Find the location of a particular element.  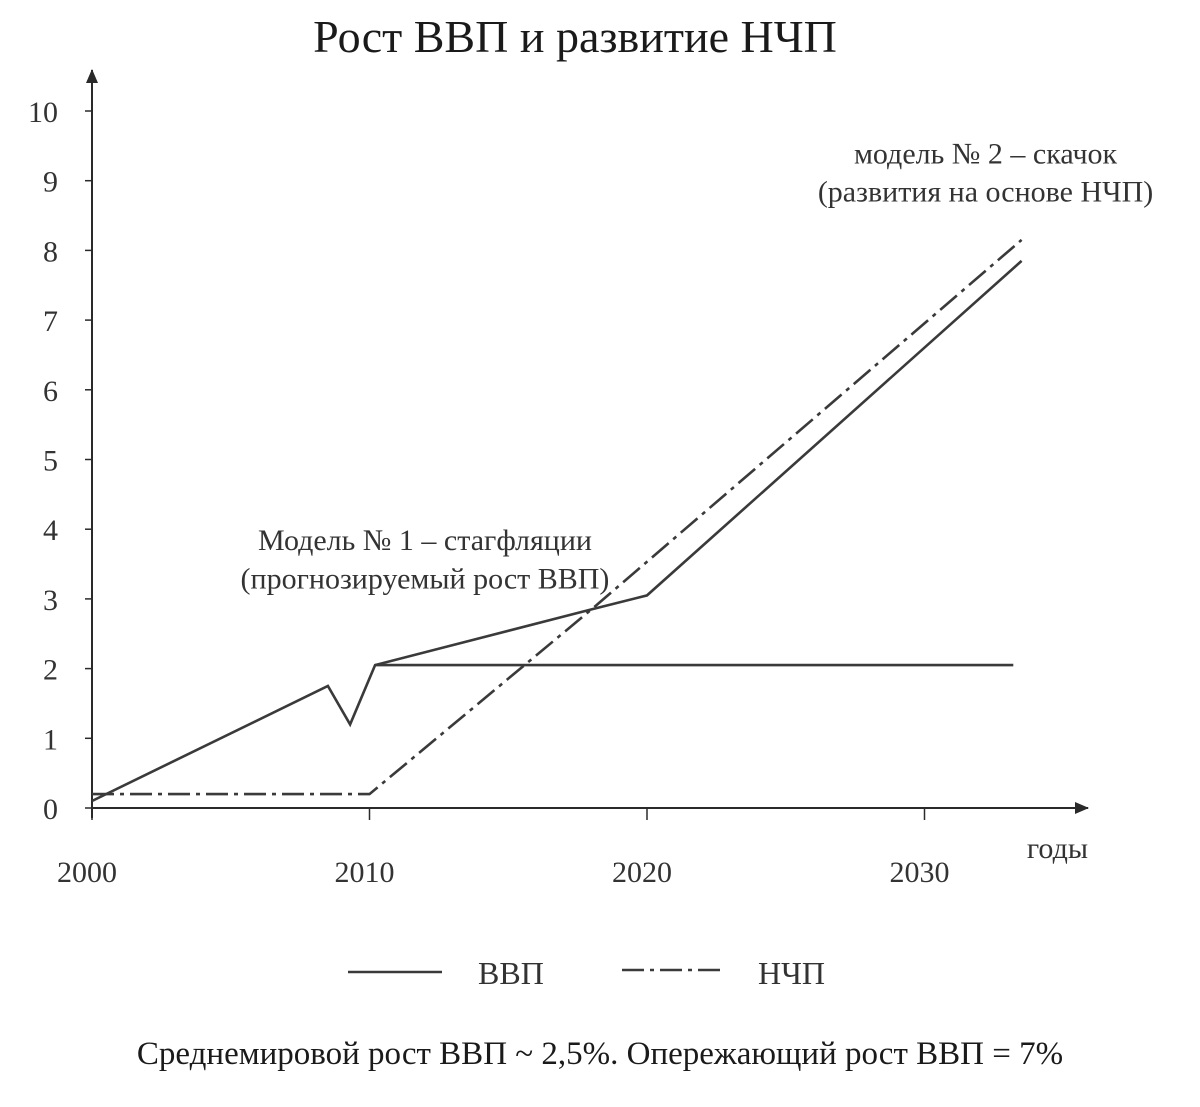

y-tick-label: 7 is located at coordinates (50, 321).